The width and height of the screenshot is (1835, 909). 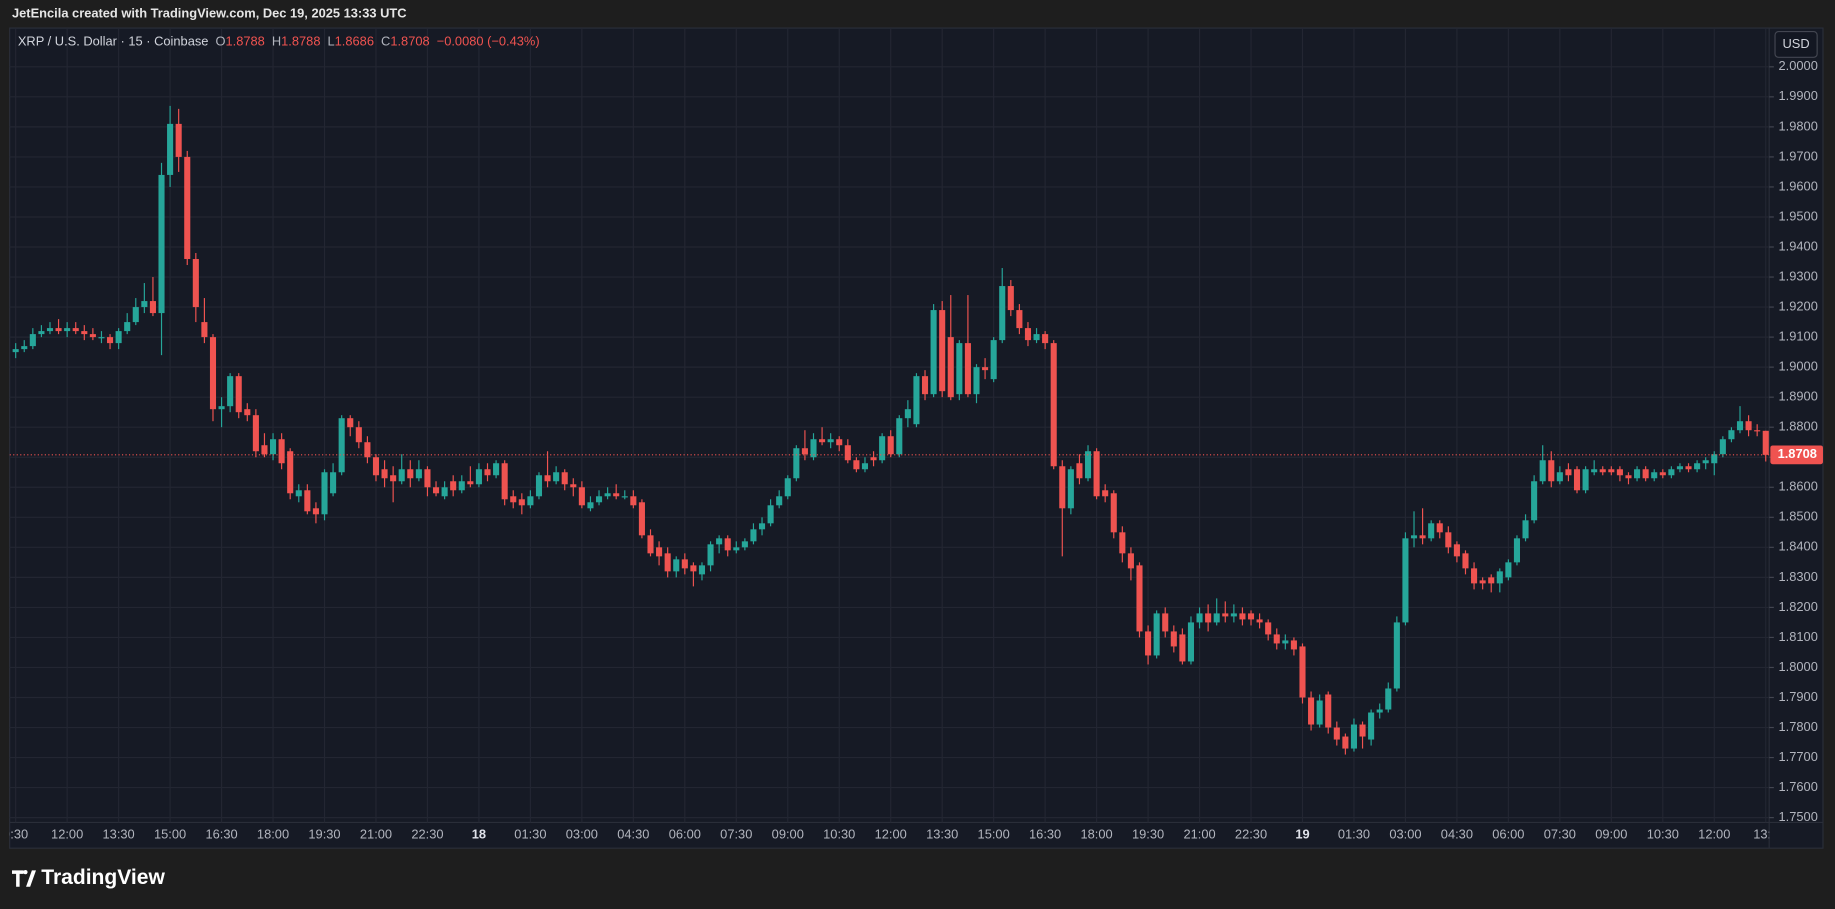 What do you see at coordinates (1251, 834) in the screenshot?
I see `x-tick-label: 22:30` at bounding box center [1251, 834].